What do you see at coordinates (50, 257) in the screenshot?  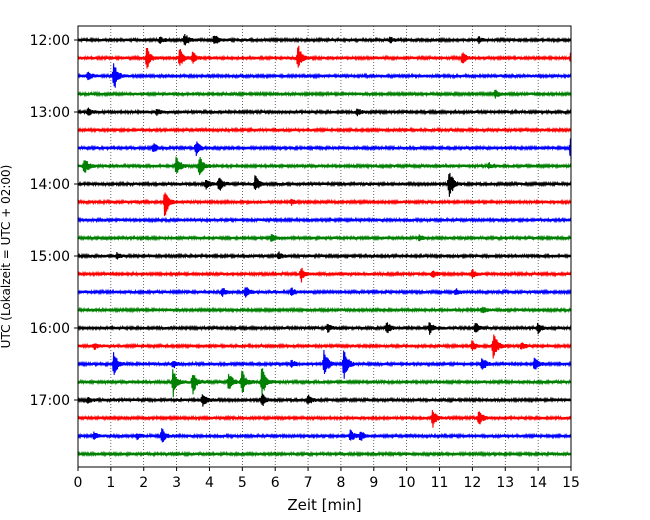 I see `y-tick-label: 15:00` at bounding box center [50, 257].